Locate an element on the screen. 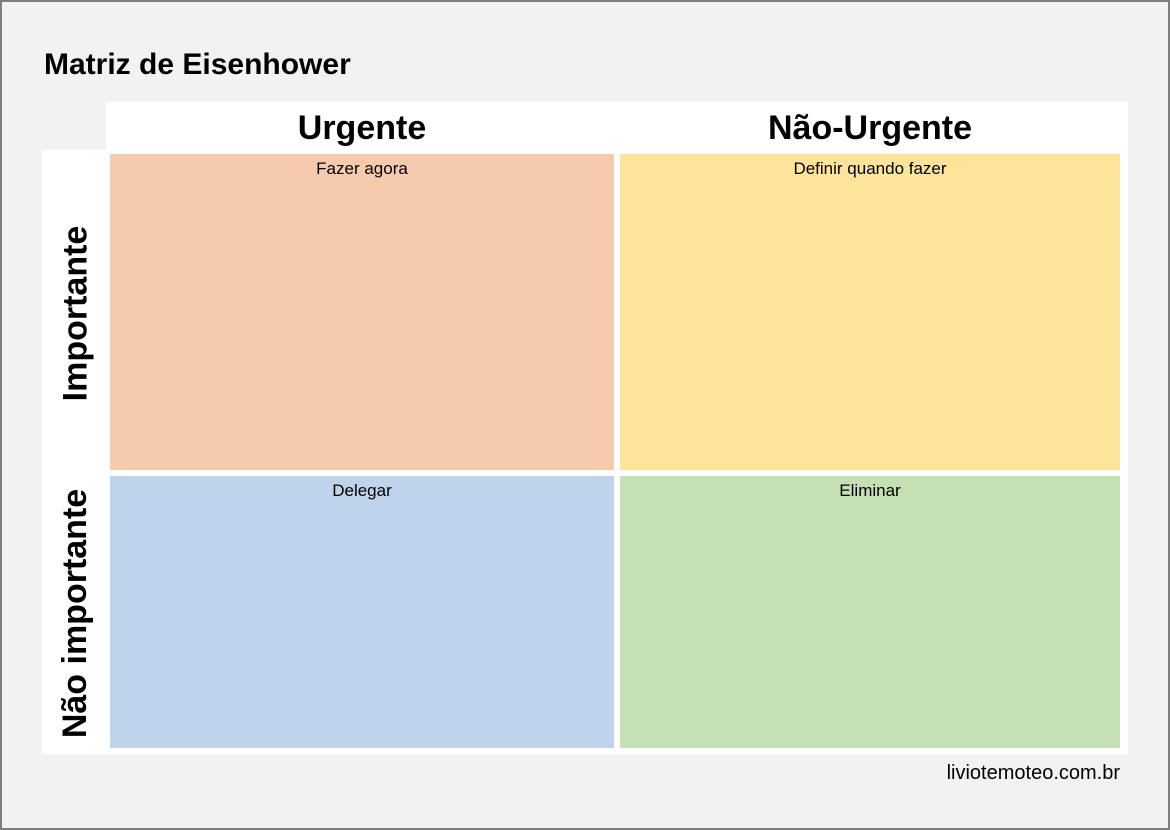 Image resolution: width=1170 pixels, height=830 pixels. row-header-important: Importante is located at coordinates (76, 313).